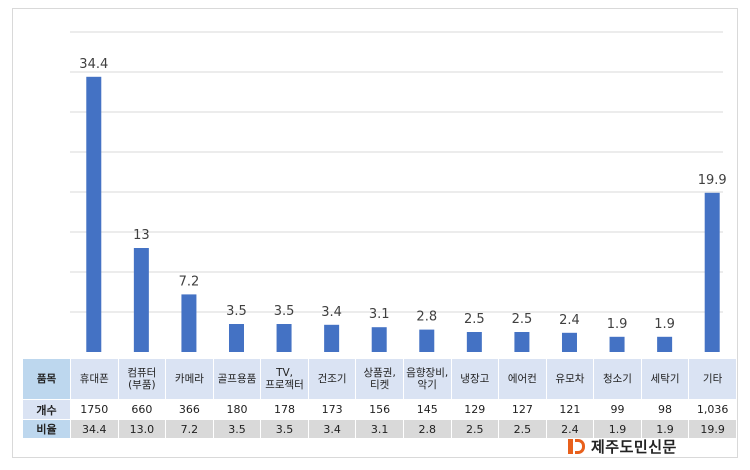 The height and width of the screenshot is (470, 750). I want to click on bar-value-label: 13, so click(141, 235).